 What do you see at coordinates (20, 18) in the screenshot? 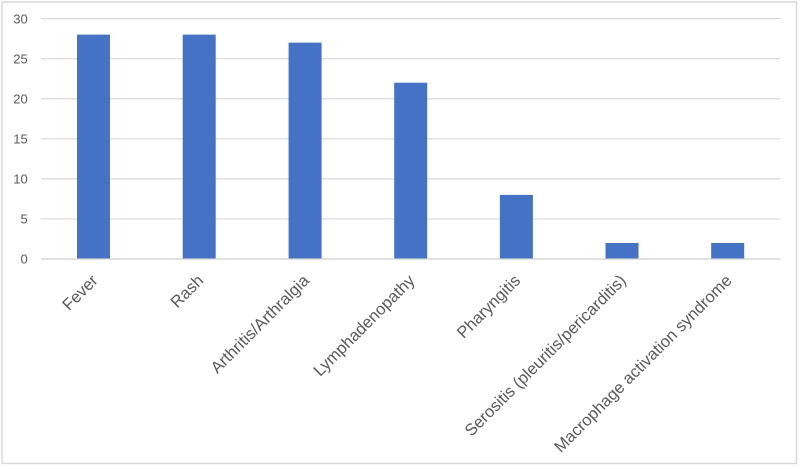
I see `svg-text: 30` at bounding box center [20, 18].